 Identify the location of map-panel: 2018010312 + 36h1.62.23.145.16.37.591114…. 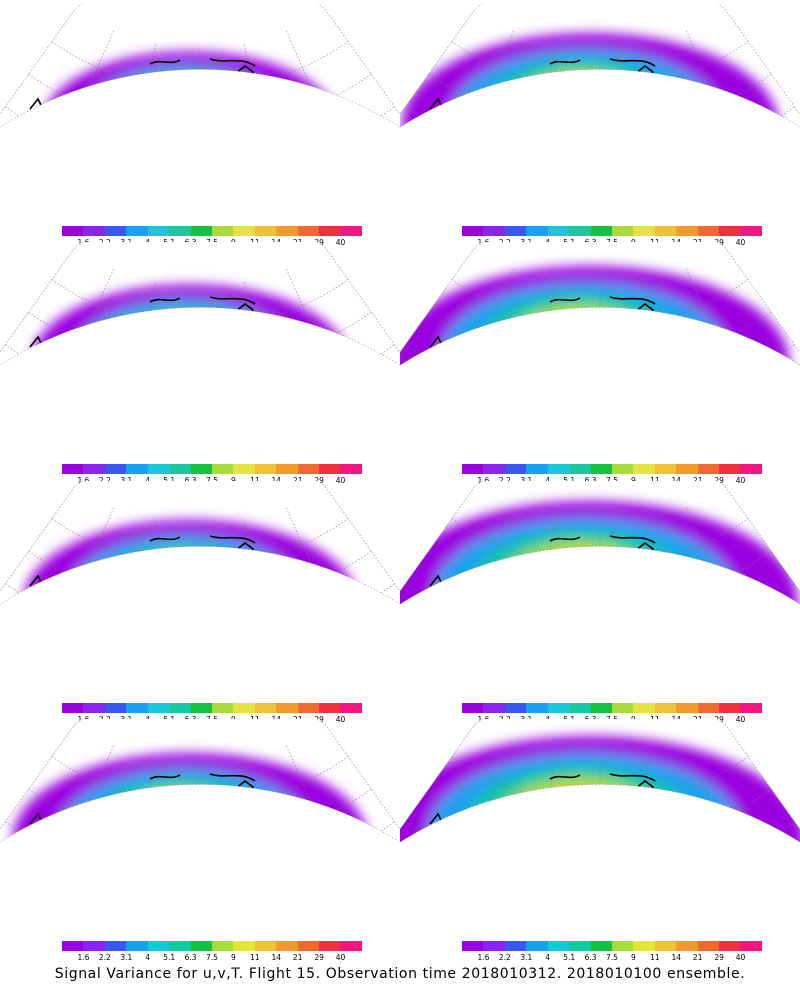
(200, 840).